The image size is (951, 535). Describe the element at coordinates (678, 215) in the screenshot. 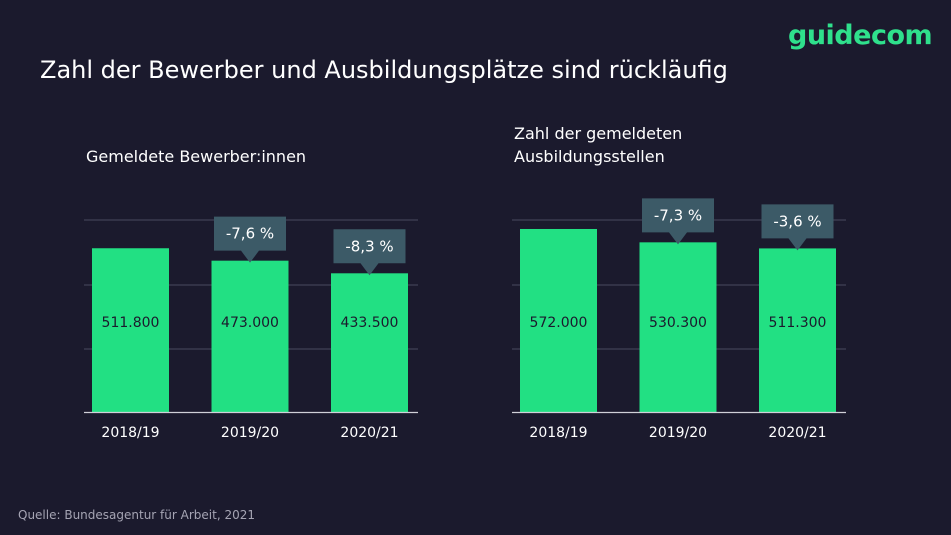

I see `change-label-positions-1: -7,3 %` at that location.